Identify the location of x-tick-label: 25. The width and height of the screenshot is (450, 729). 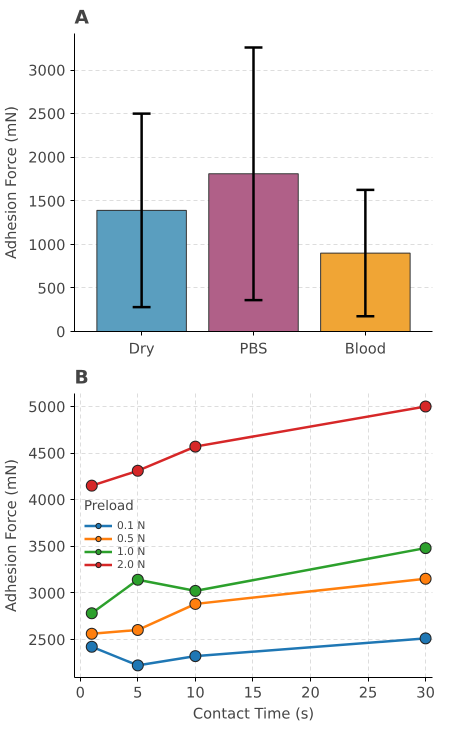
(368, 693).